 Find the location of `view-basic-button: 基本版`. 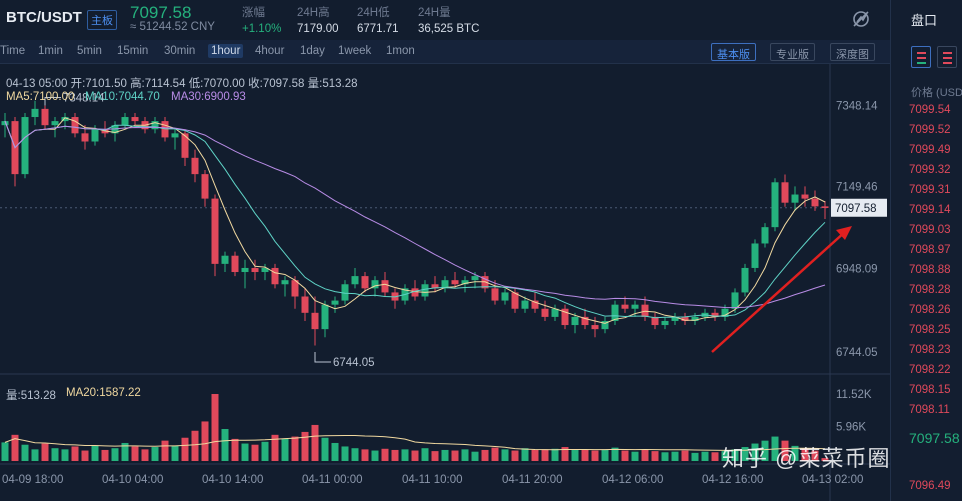

view-basic-button: 基本版 is located at coordinates (733, 52).